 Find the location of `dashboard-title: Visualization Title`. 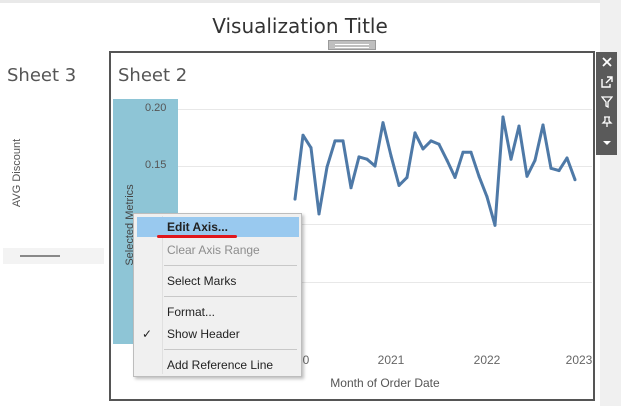

dashboard-title: Visualization Title is located at coordinates (300, 26).